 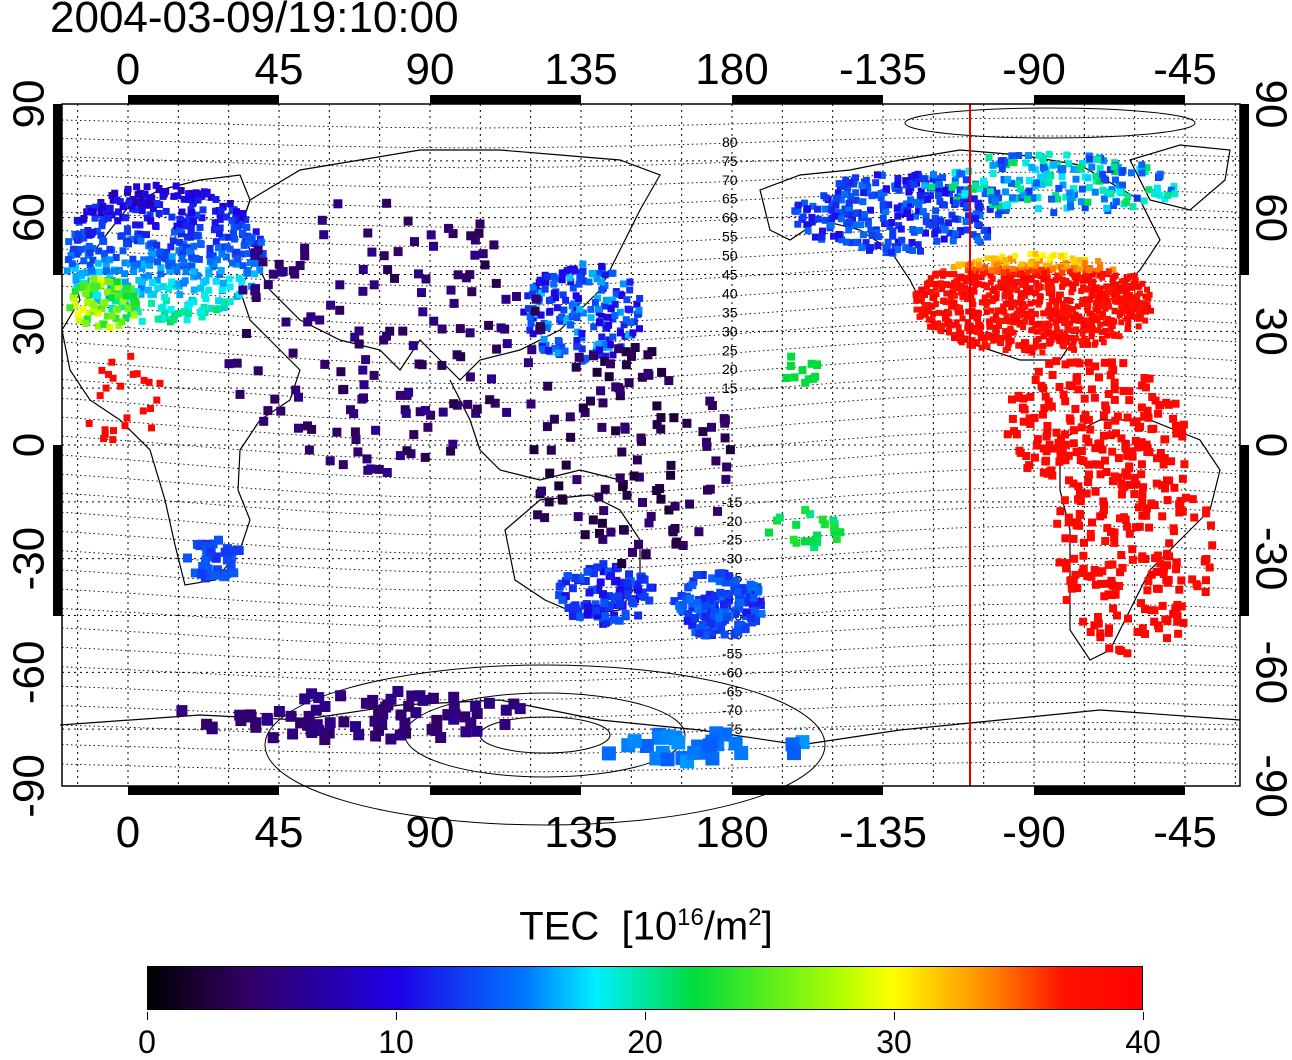 What do you see at coordinates (730, 331) in the screenshot?
I see `contour-label: 30` at bounding box center [730, 331].